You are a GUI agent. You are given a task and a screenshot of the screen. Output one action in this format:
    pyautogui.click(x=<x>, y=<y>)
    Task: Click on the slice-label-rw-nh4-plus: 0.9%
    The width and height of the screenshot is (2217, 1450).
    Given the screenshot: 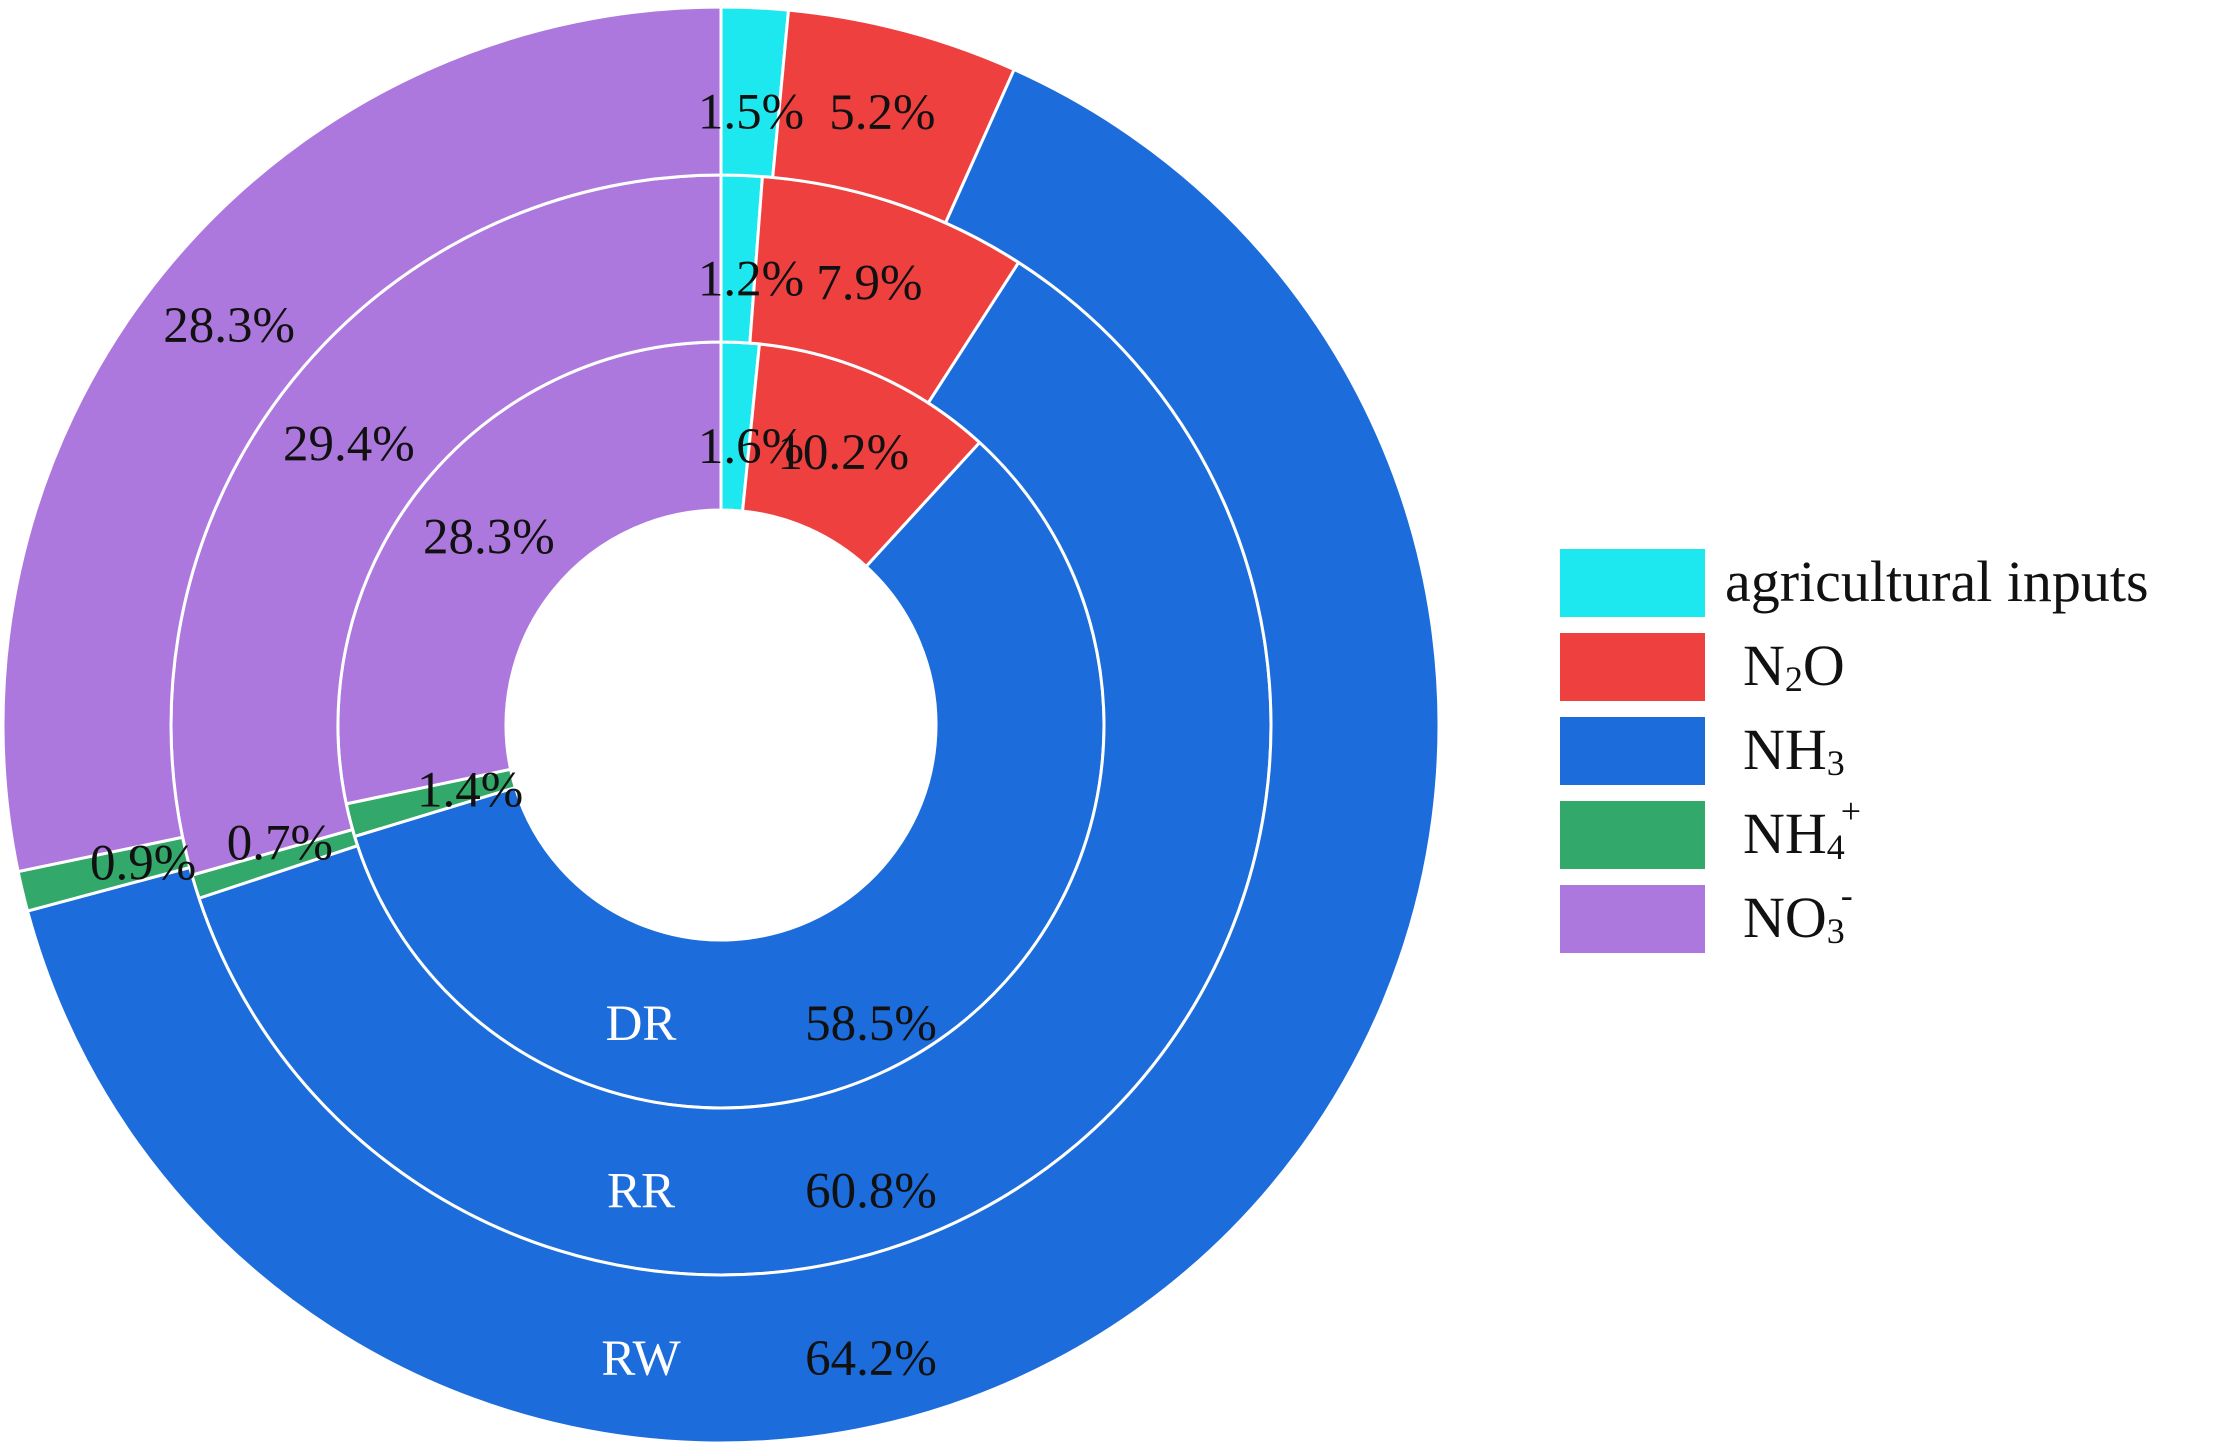 What is the action you would take?
    pyautogui.click(x=143, y=864)
    